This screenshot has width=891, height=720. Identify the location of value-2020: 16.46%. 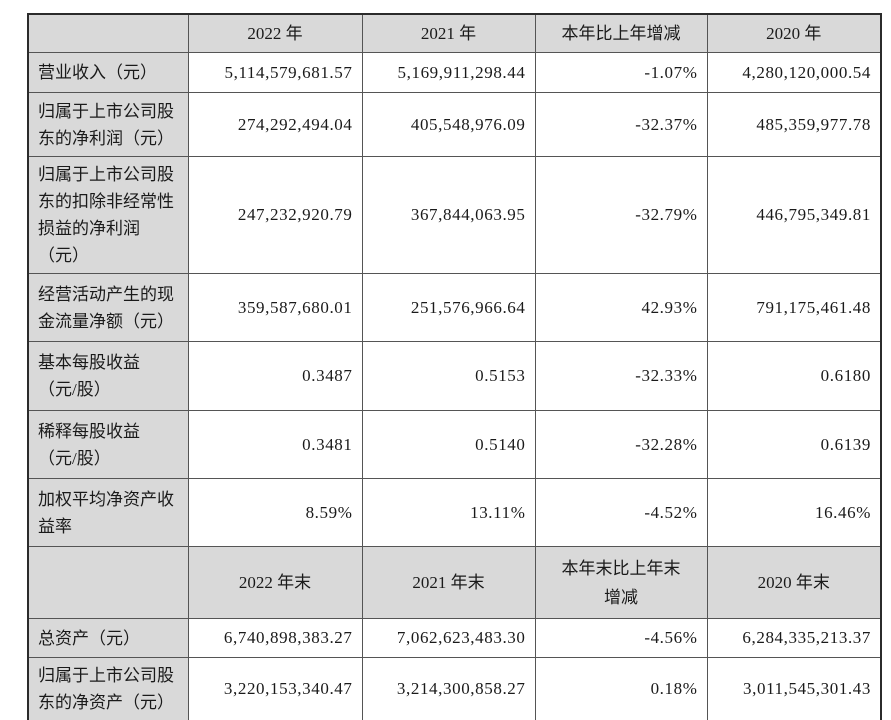
(794, 512).